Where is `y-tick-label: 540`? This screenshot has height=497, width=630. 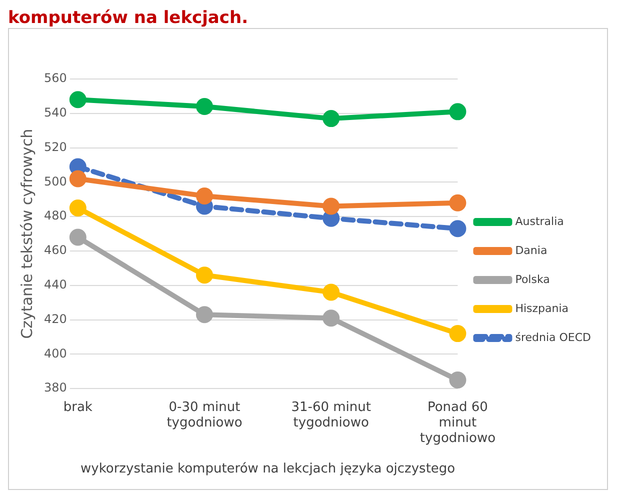
y-tick-label: 540 is located at coordinates (55, 113).